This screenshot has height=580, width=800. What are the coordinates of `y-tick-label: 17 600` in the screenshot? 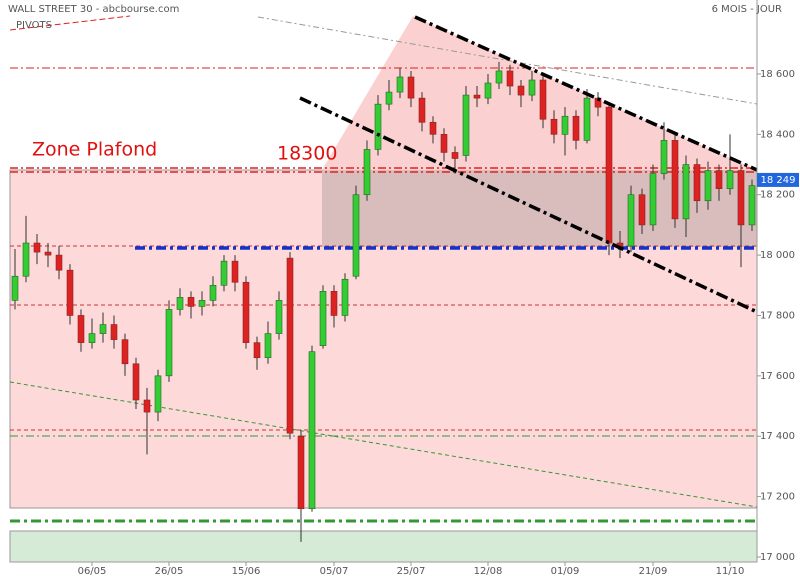 It's located at (777, 376).